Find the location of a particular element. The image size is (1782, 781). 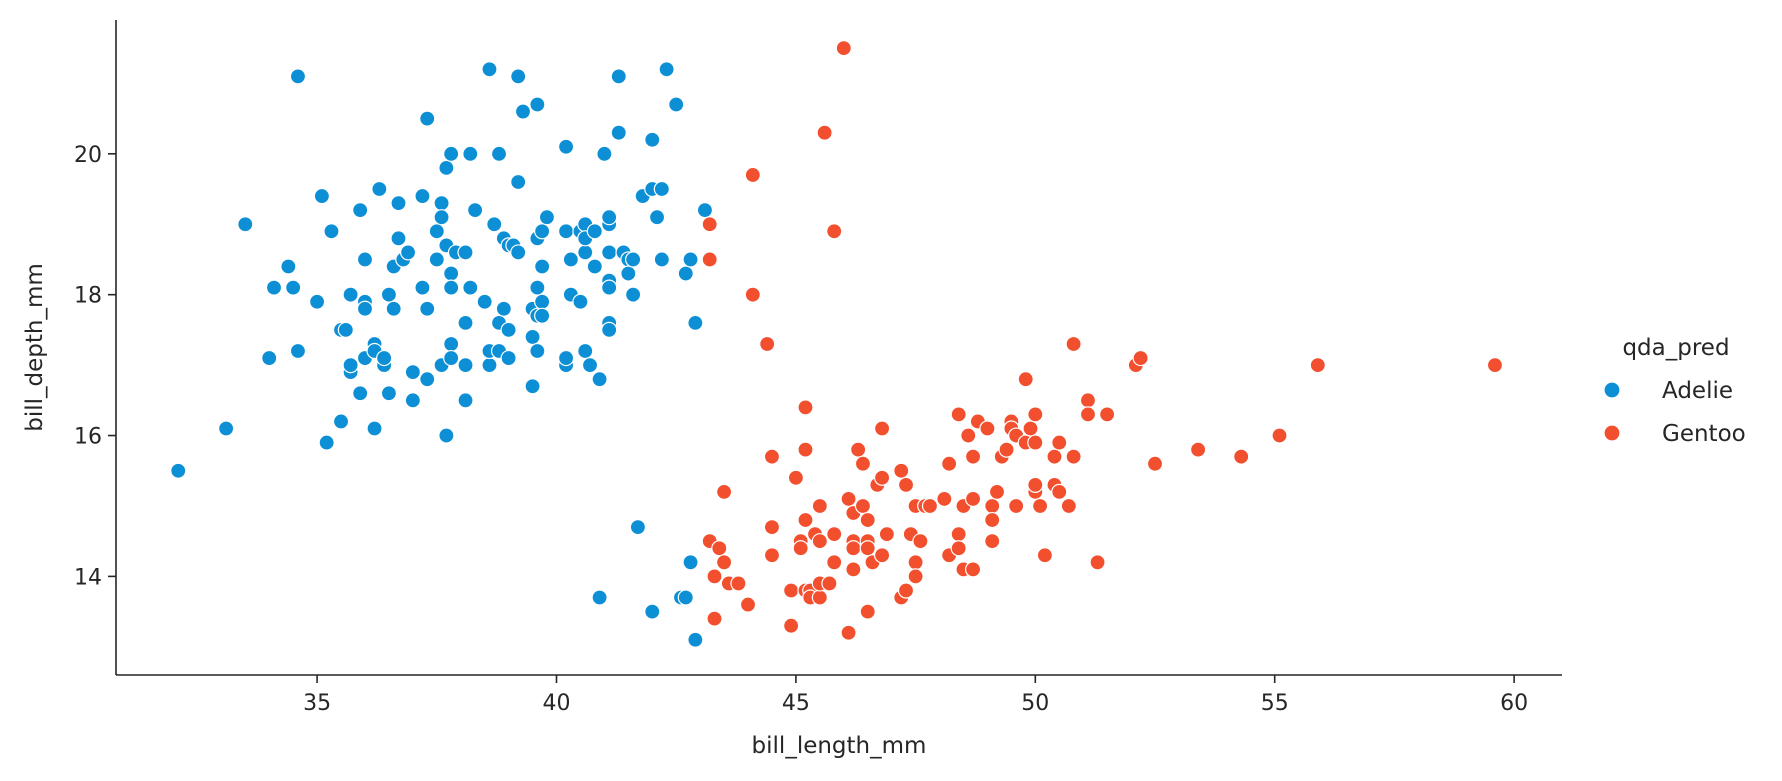

y-tick-label: 14 is located at coordinates (88, 577).